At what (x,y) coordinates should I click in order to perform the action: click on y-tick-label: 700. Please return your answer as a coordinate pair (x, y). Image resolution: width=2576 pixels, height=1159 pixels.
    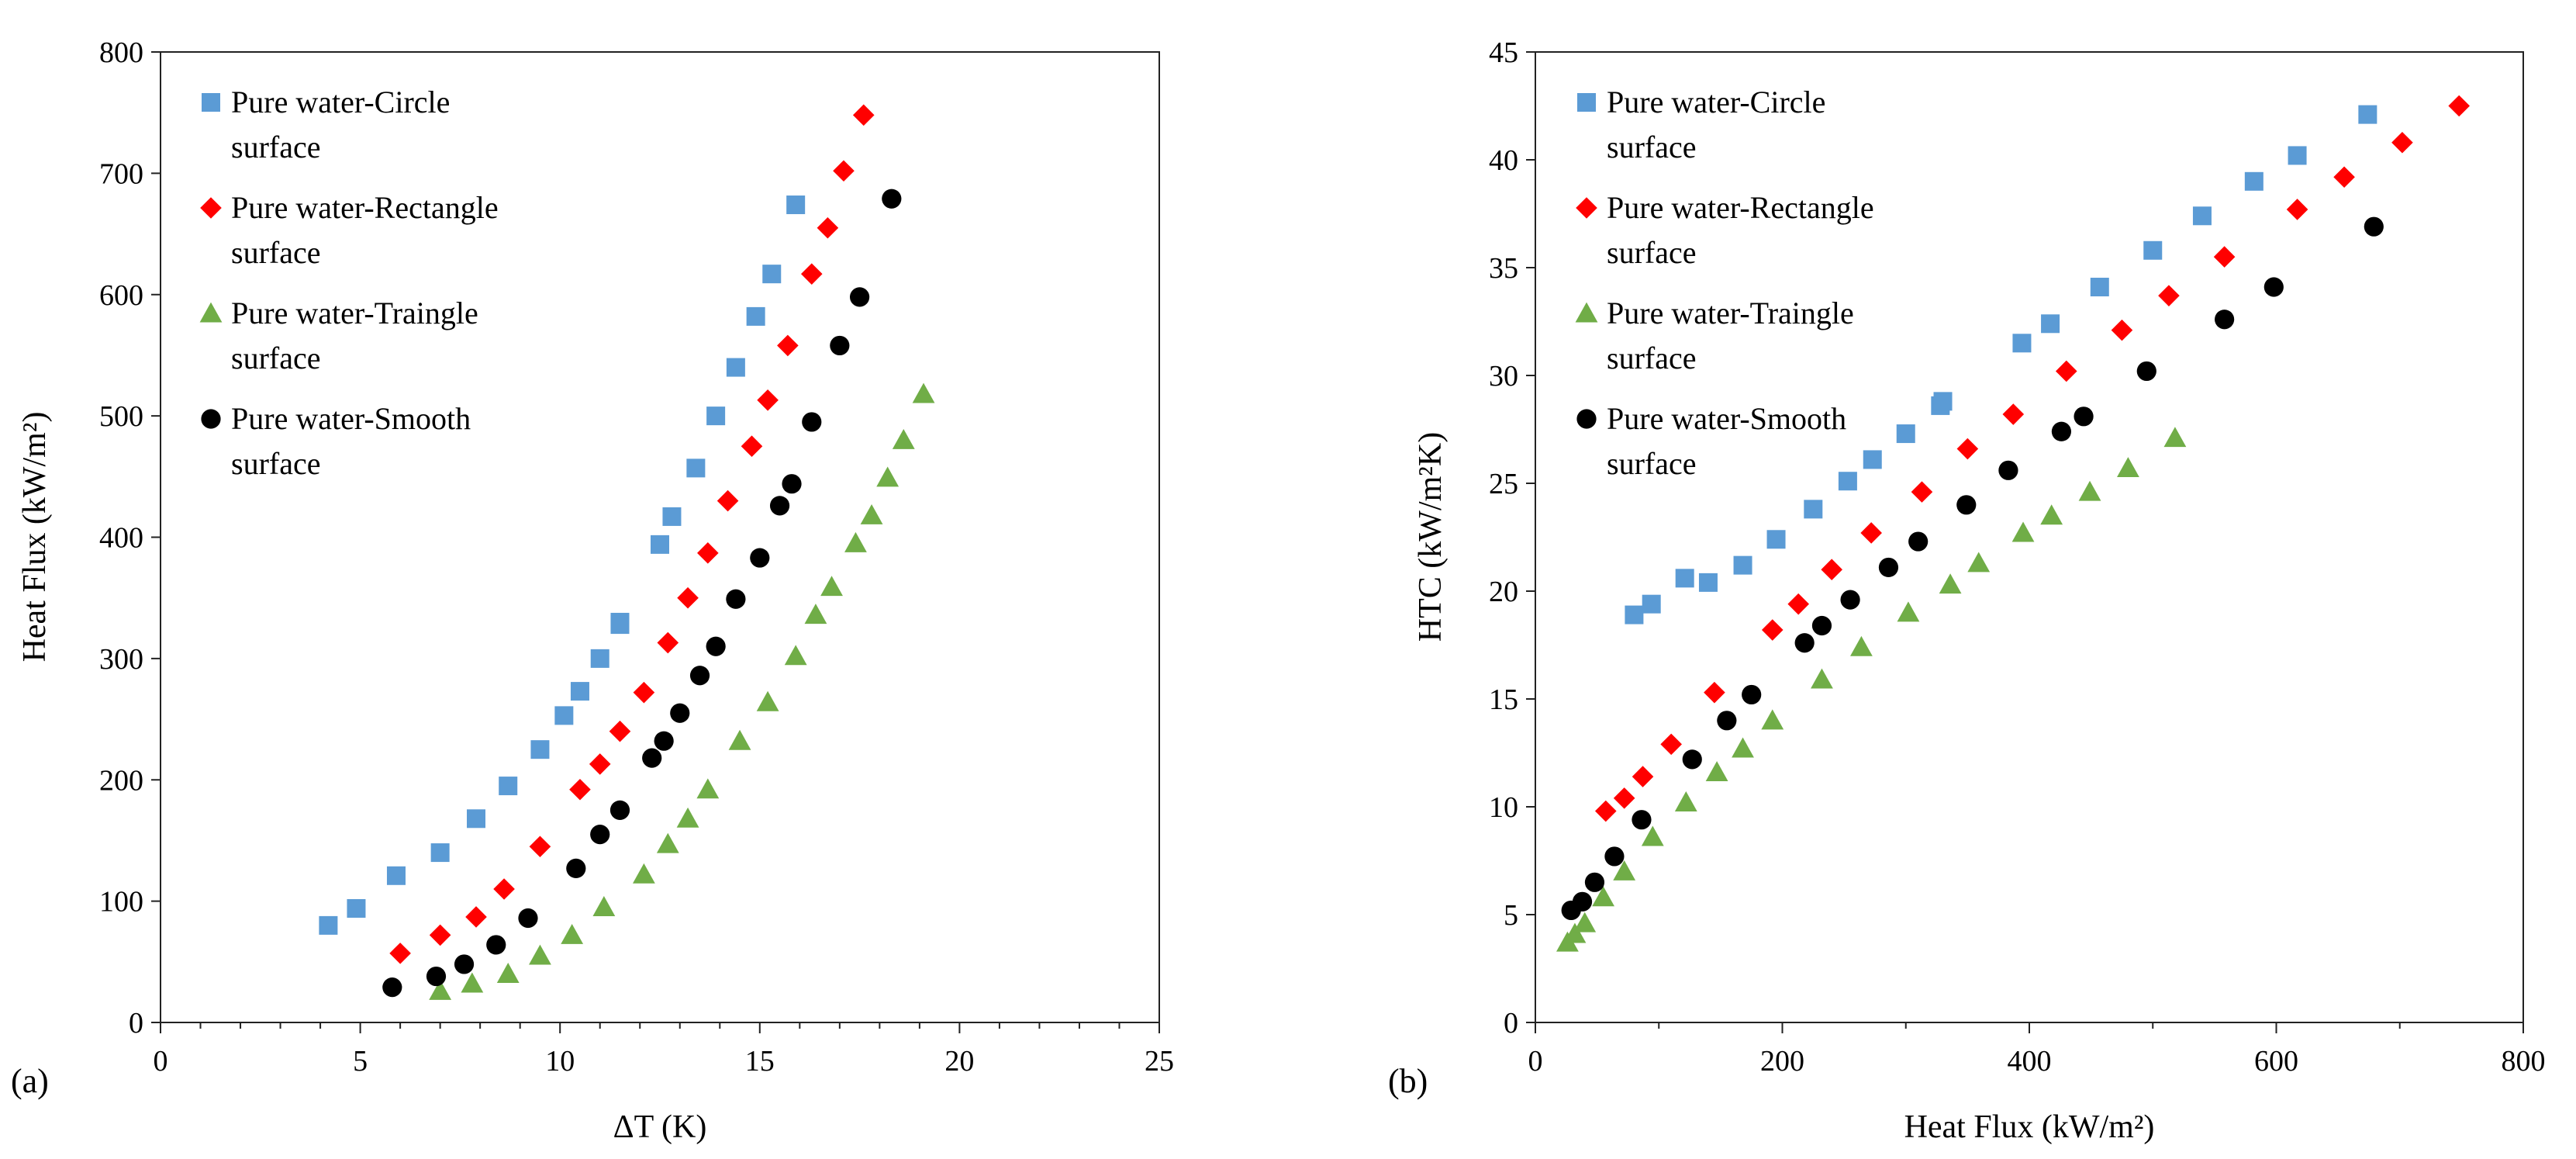
    Looking at the image, I should click on (121, 173).